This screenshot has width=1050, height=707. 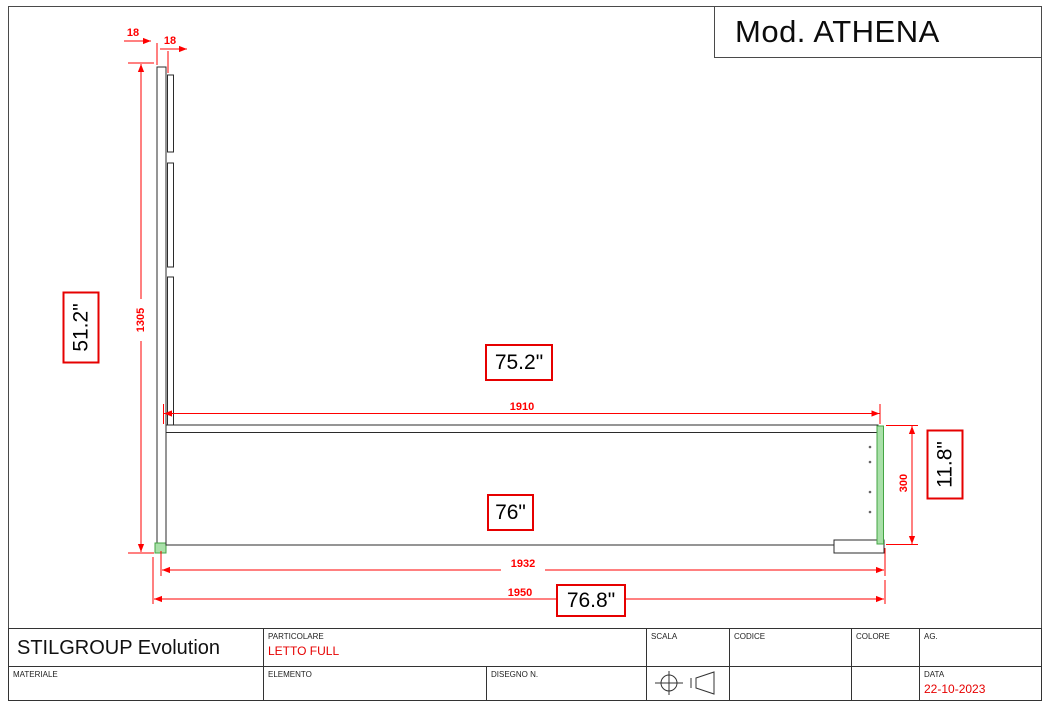 What do you see at coordinates (523, 564) in the screenshot?
I see `dim-label-1932: 1932` at bounding box center [523, 564].